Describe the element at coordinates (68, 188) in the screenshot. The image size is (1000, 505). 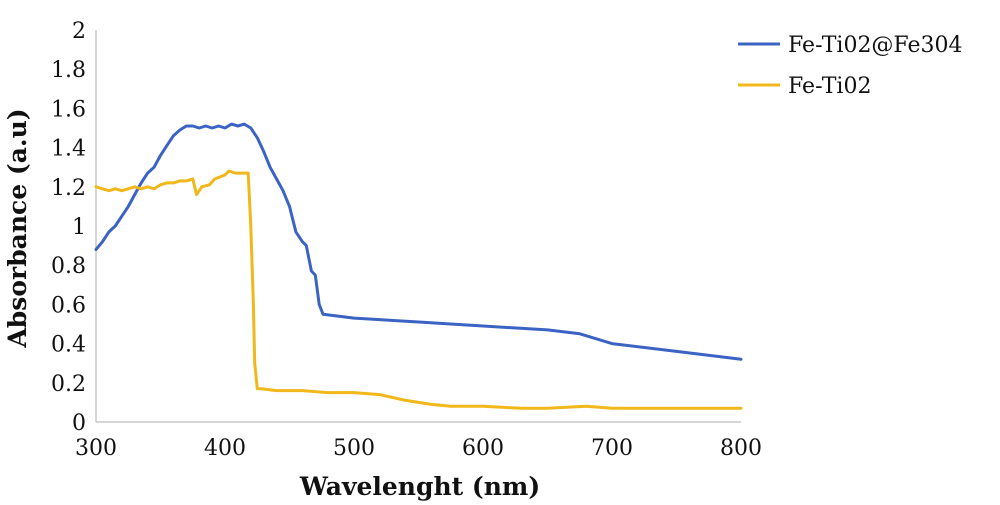
I see `y-tick-label: 1.2` at that location.